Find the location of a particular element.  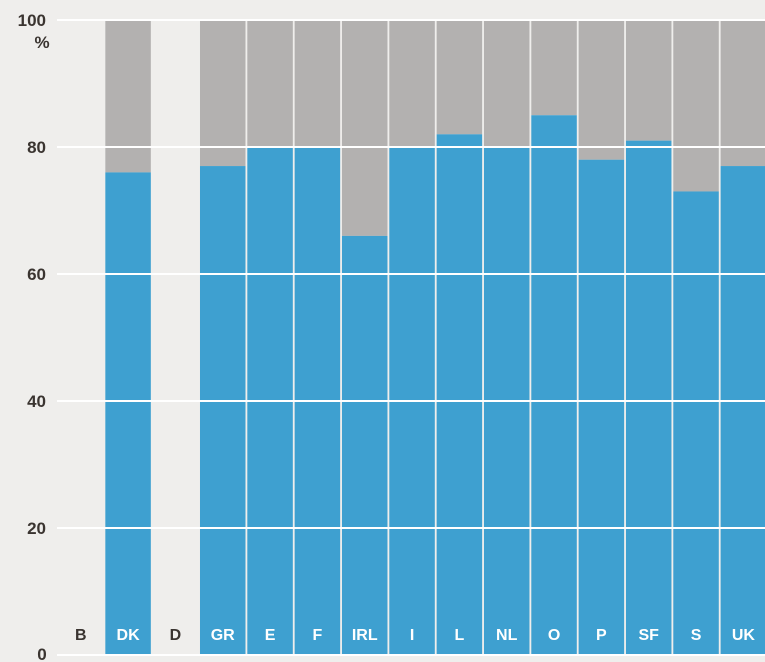

bar-o is located at coordinates (554, 385).